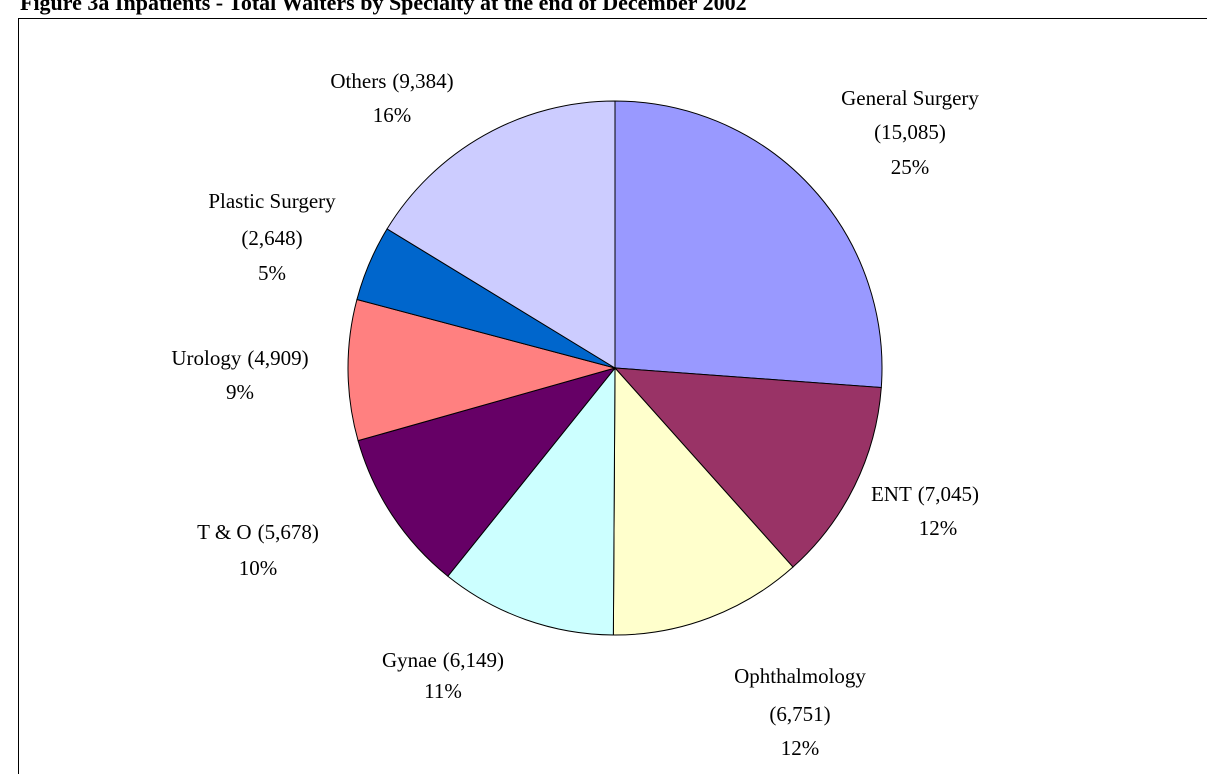 Image resolution: width=1207 pixels, height=774 pixels. I want to click on slice-label: ENT (7,045), so click(925, 494).